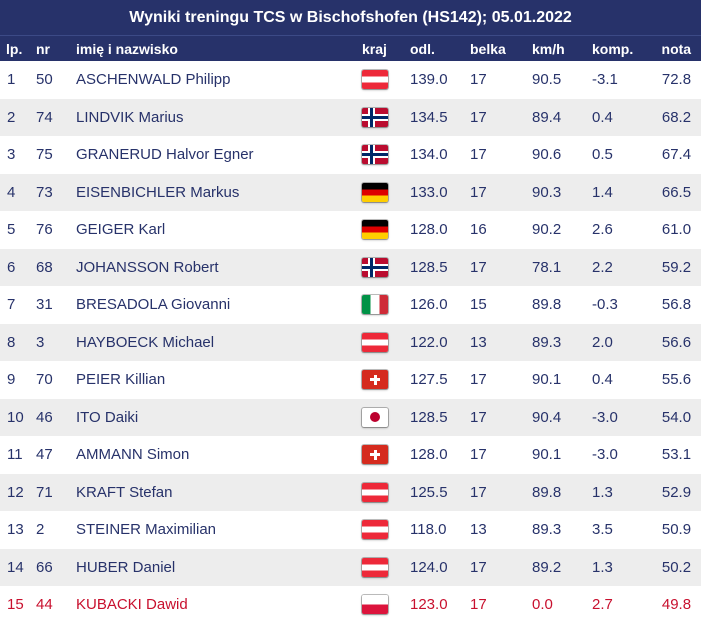 This screenshot has width=701, height=624. What do you see at coordinates (624, 305) in the screenshot?
I see `cell-komp: -0.3` at bounding box center [624, 305].